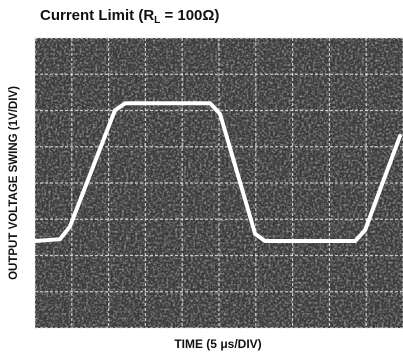  I want to click on x-axis-label: TIME (5 μs/DIV), so click(217, 344).